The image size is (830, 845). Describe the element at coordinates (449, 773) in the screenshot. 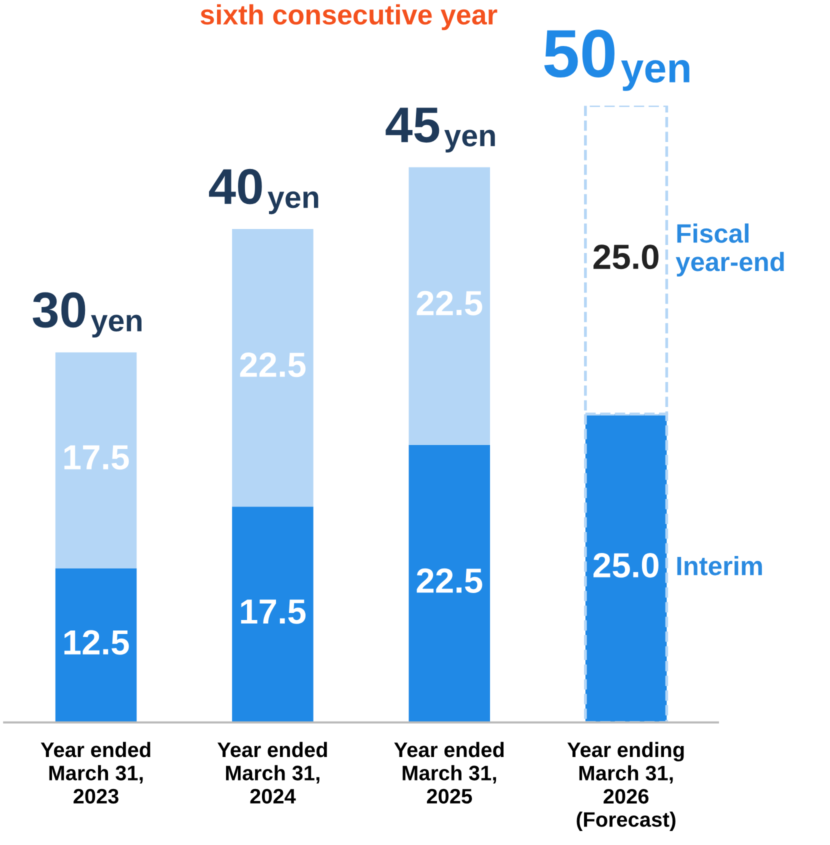

I see `x-tick-label: Year ended March 31, 2025` at that location.